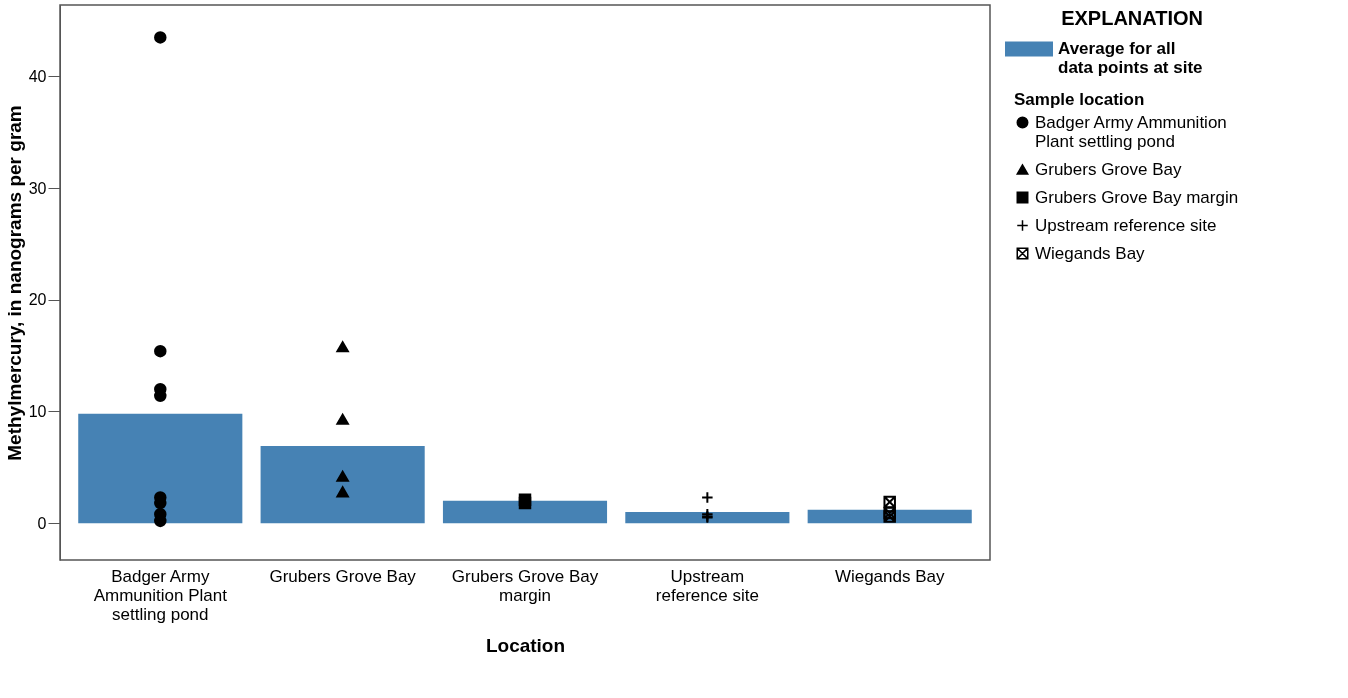  What do you see at coordinates (37, 188) in the screenshot?
I see `y-tick-label: 30` at bounding box center [37, 188].